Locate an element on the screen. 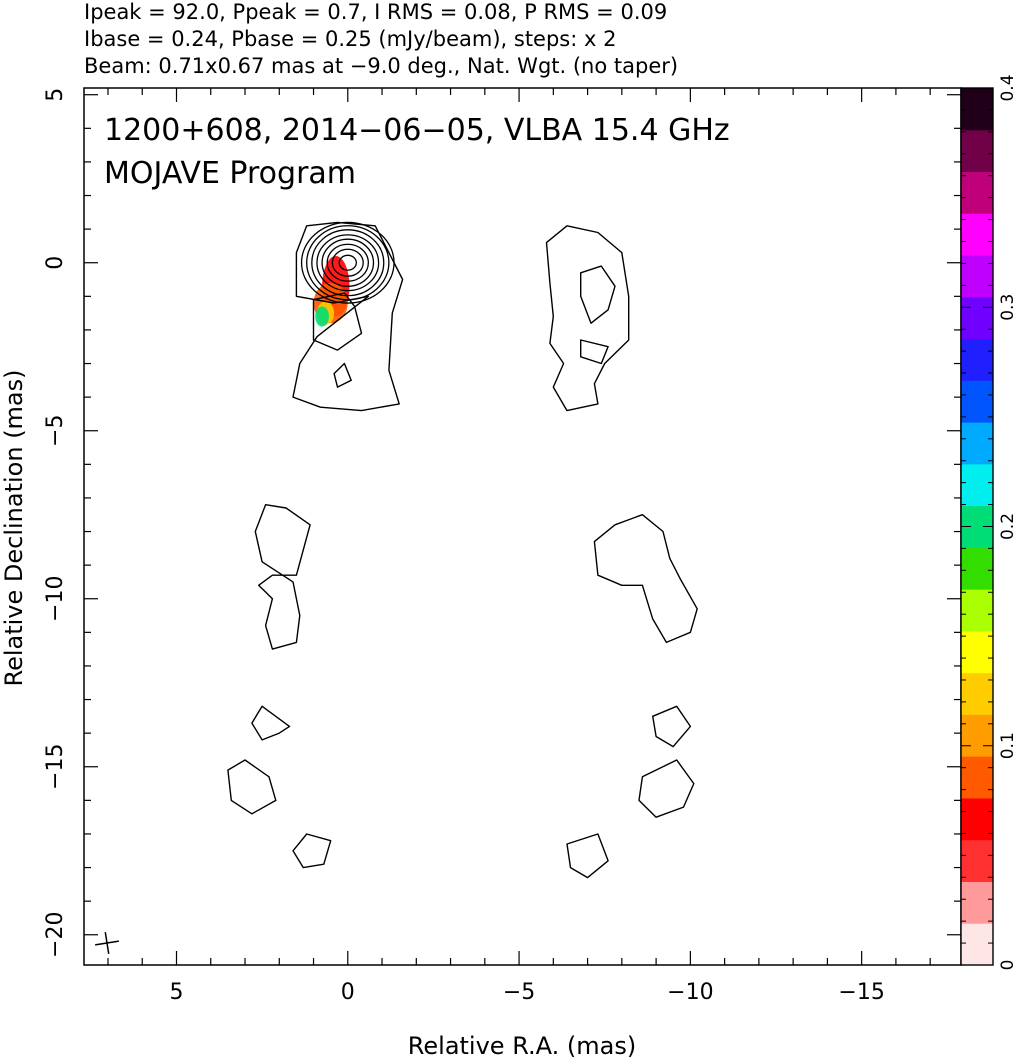 The image size is (1022, 1060). y-axis-label: Relative Declination (mas) is located at coordinates (14, 527).